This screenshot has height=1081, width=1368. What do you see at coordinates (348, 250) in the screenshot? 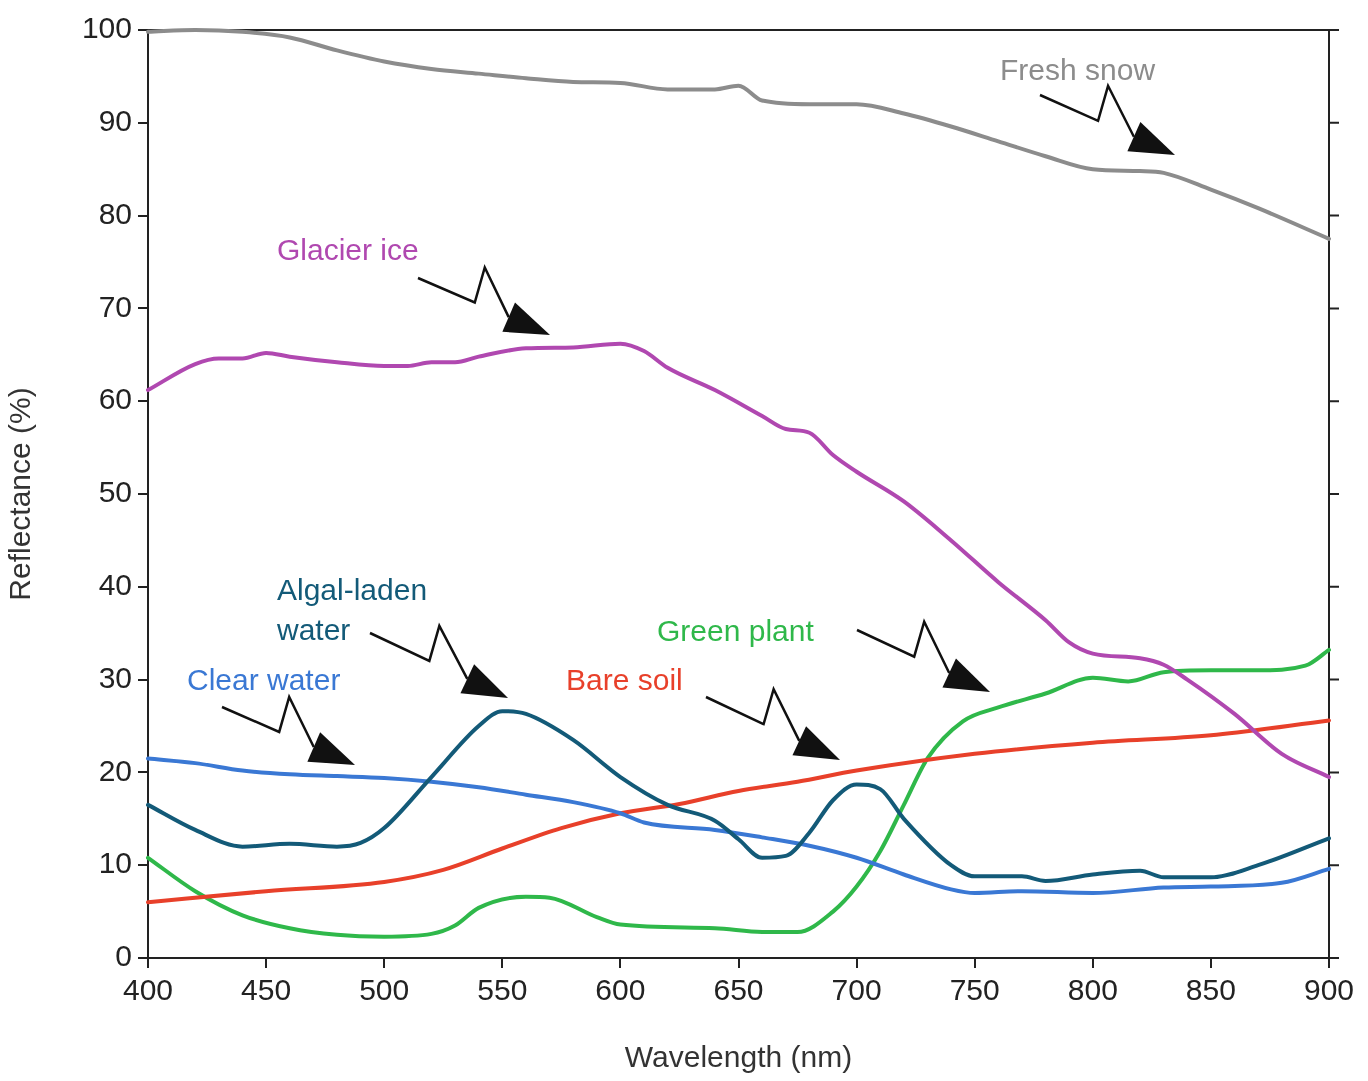
I see `text: Glacier ice` at bounding box center [348, 250].